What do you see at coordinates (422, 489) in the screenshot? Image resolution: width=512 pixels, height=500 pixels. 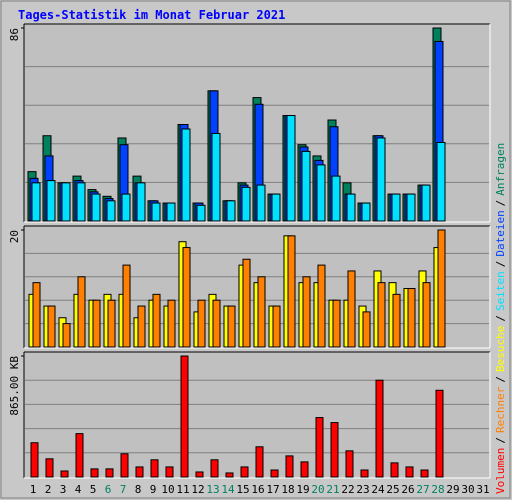 I see `x-tick-label: 27` at bounding box center [422, 489].